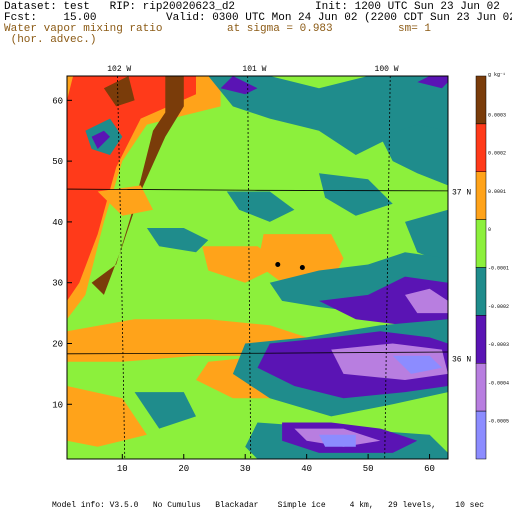 The image size is (512, 512). I want to click on longitude-label-3: 100 W, so click(387, 69).